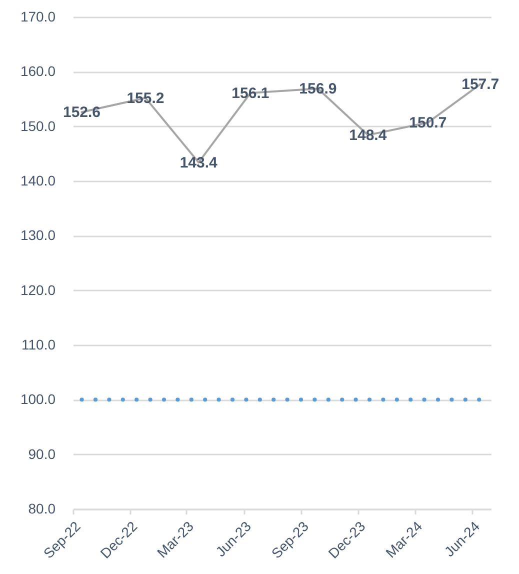 Image resolution: width=519 pixels, height=574 pixels. What do you see at coordinates (38, 399) in the screenshot?
I see `y-tick-label: 100.0` at bounding box center [38, 399].